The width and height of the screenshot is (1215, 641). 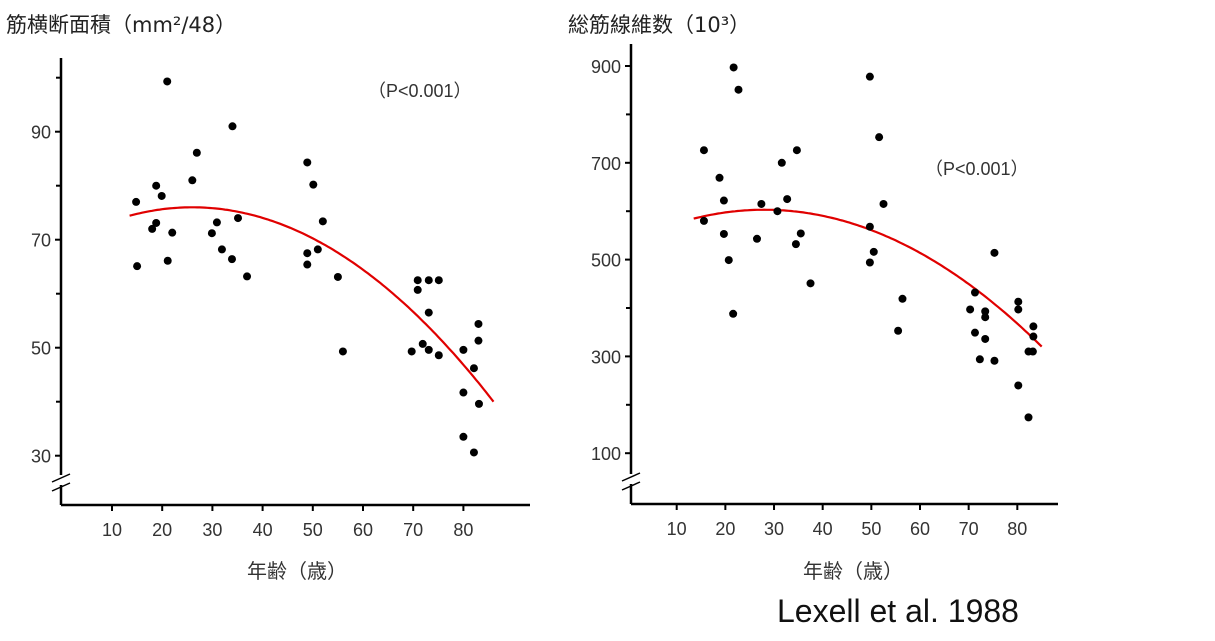 I want to click on y-tick-label: 300, so click(x=606, y=357).